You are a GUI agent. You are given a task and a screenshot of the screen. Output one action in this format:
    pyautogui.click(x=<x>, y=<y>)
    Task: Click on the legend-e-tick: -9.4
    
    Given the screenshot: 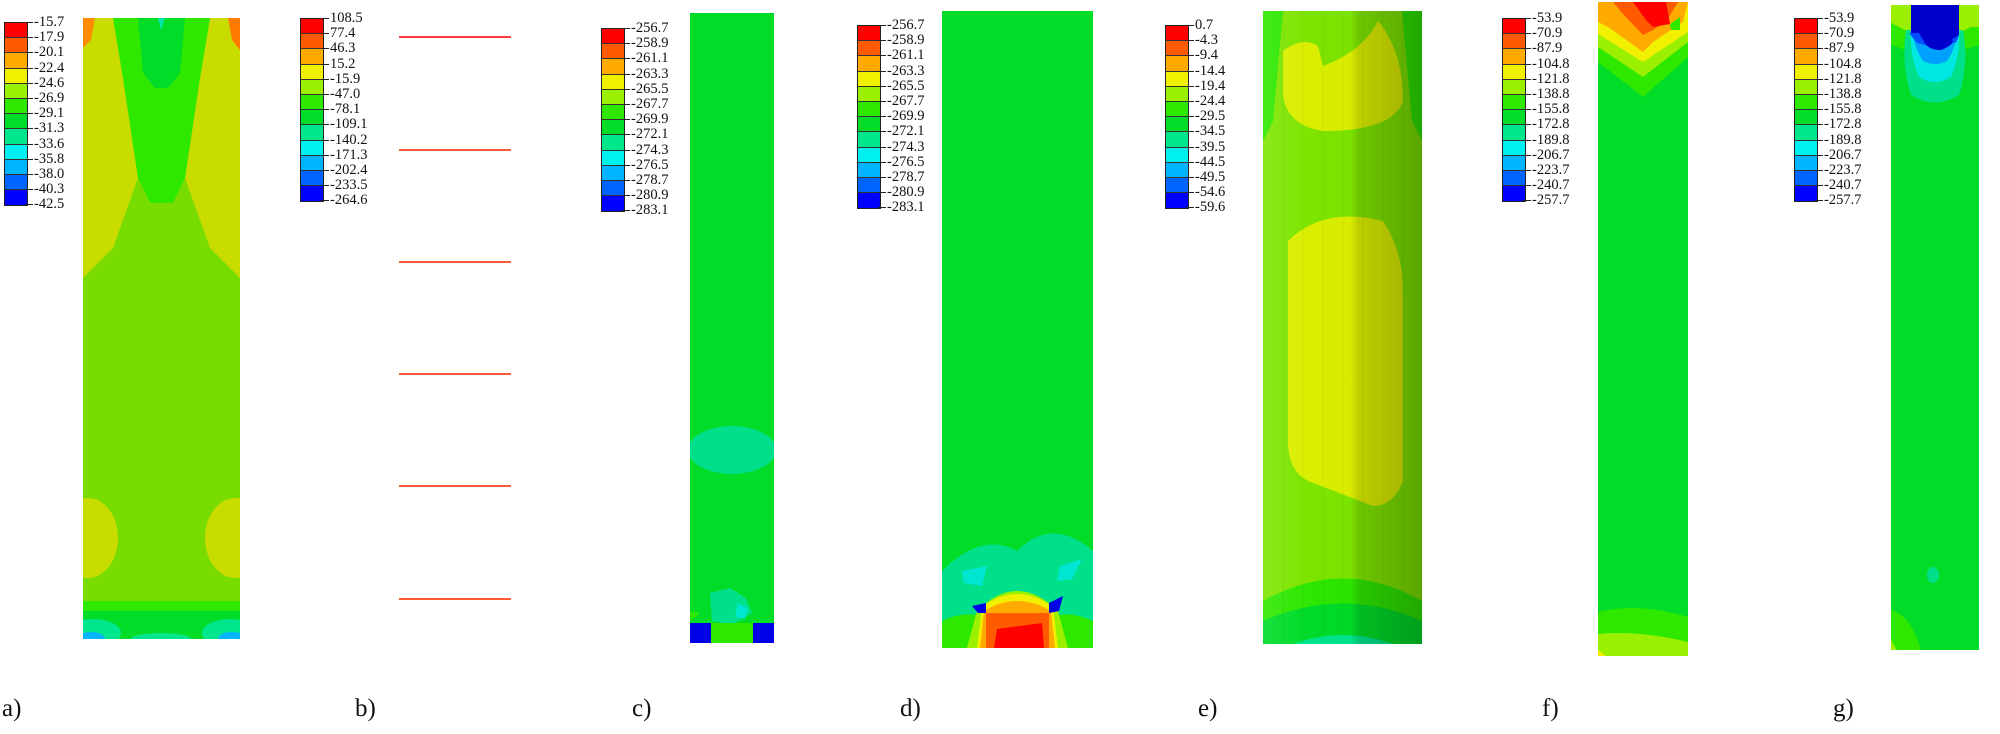 What is the action you would take?
    pyautogui.click(x=1205, y=55)
    